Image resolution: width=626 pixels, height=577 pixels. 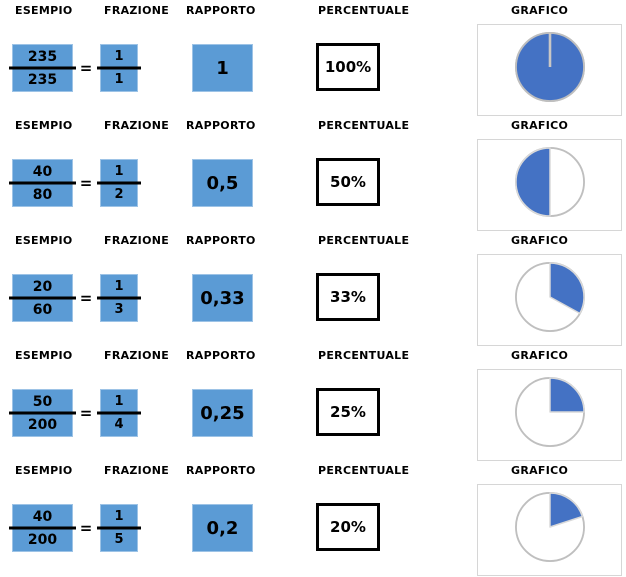 I want to click on ratio-value-box: 0,25, so click(x=222, y=413).